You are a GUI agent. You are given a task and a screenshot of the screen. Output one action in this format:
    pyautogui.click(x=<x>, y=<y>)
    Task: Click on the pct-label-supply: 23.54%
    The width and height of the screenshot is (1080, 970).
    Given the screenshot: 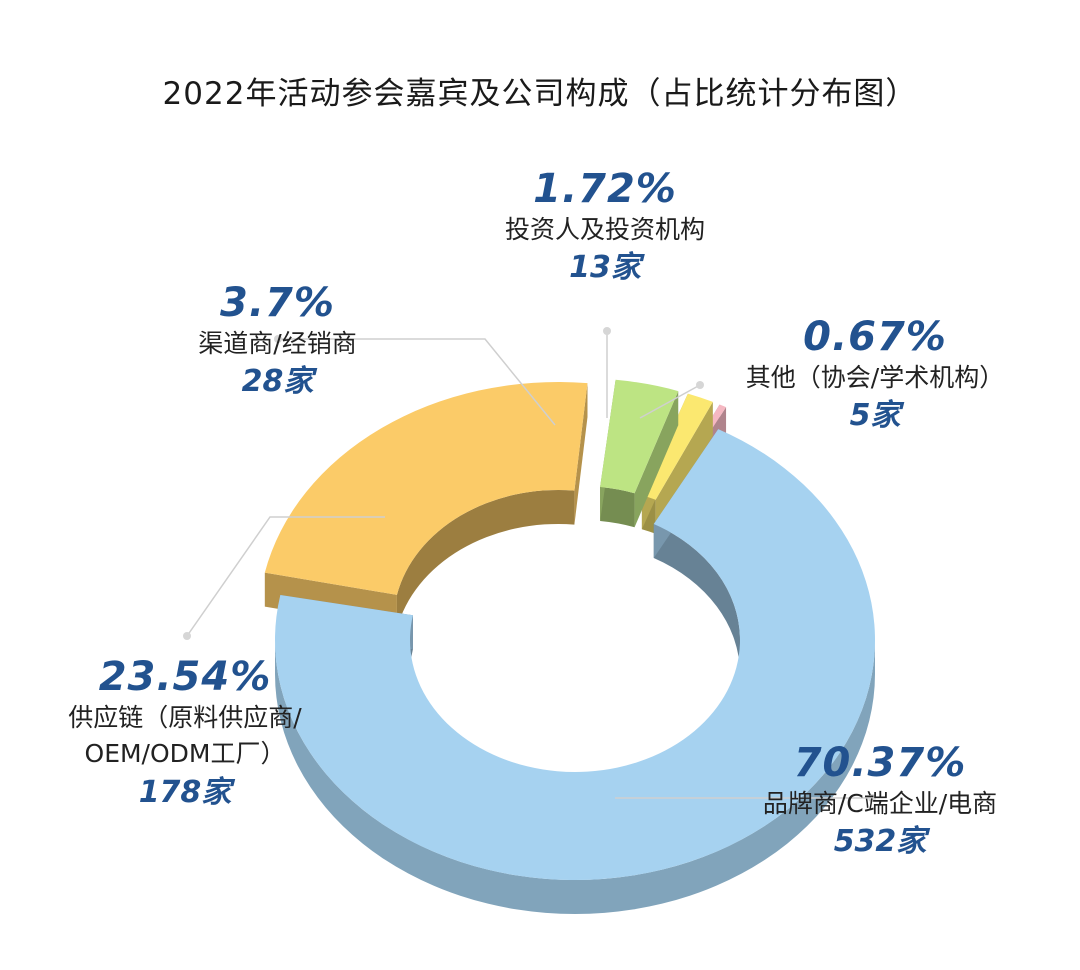 What is the action you would take?
    pyautogui.click(x=185, y=677)
    